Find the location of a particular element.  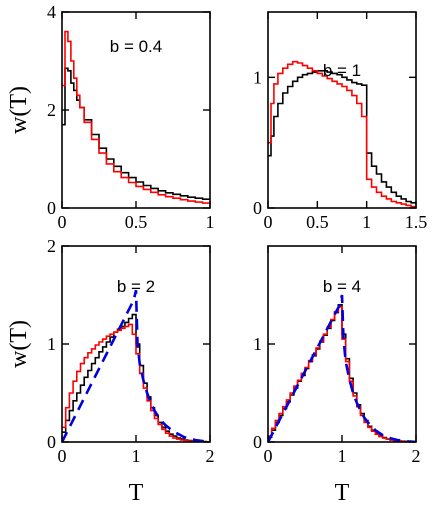

panel-title: b = 0.4 is located at coordinates (136, 46).